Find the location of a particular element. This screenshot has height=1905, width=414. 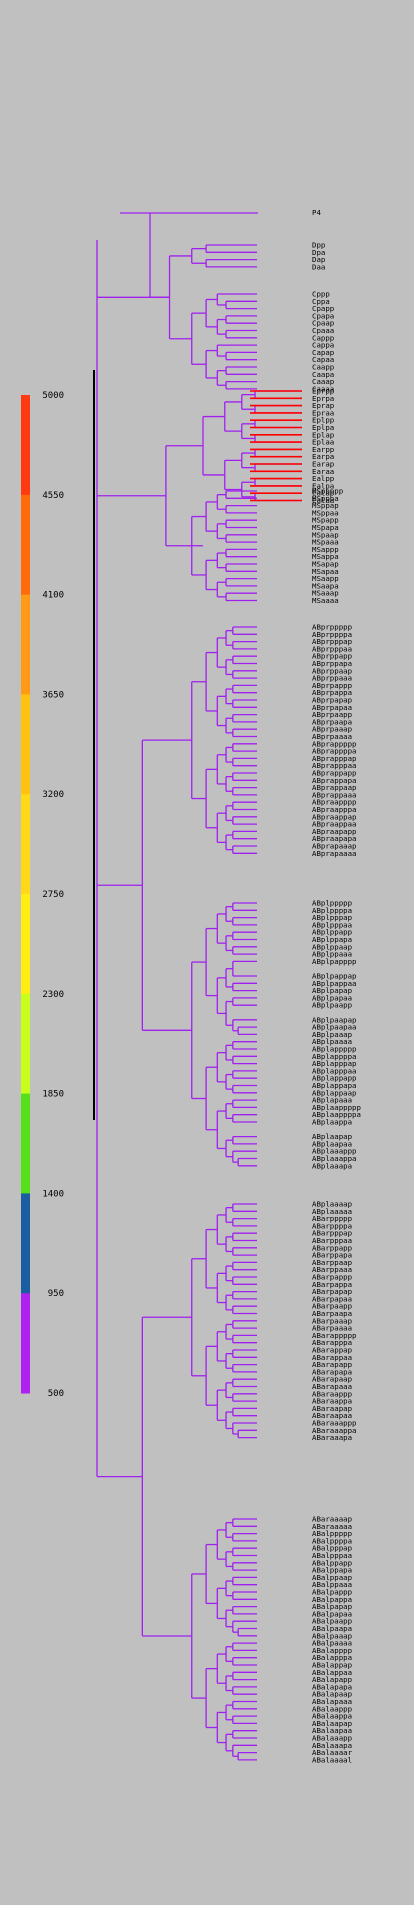

leaf-label: MSpapp is located at coordinates (325, 520).